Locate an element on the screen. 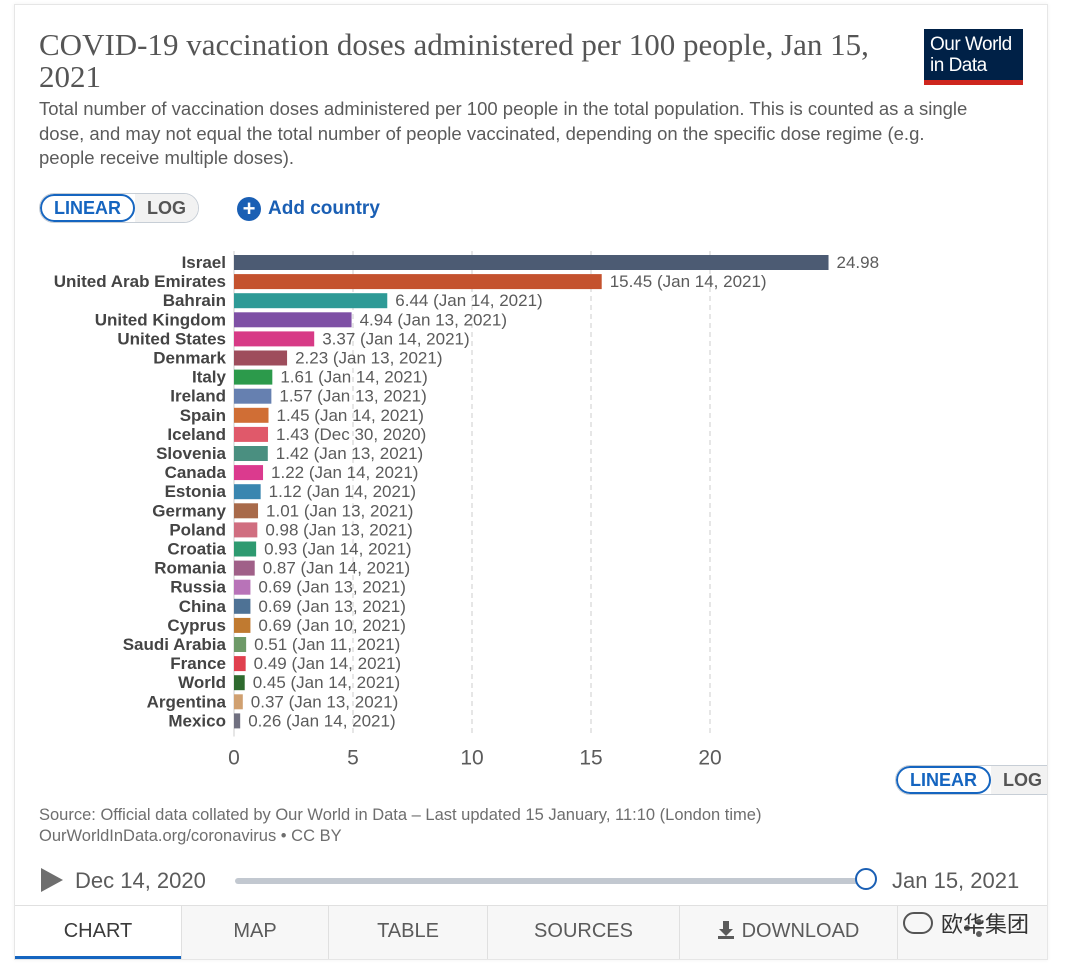 The height and width of the screenshot is (964, 1070). x-tick-label: 5 is located at coordinates (353, 758).